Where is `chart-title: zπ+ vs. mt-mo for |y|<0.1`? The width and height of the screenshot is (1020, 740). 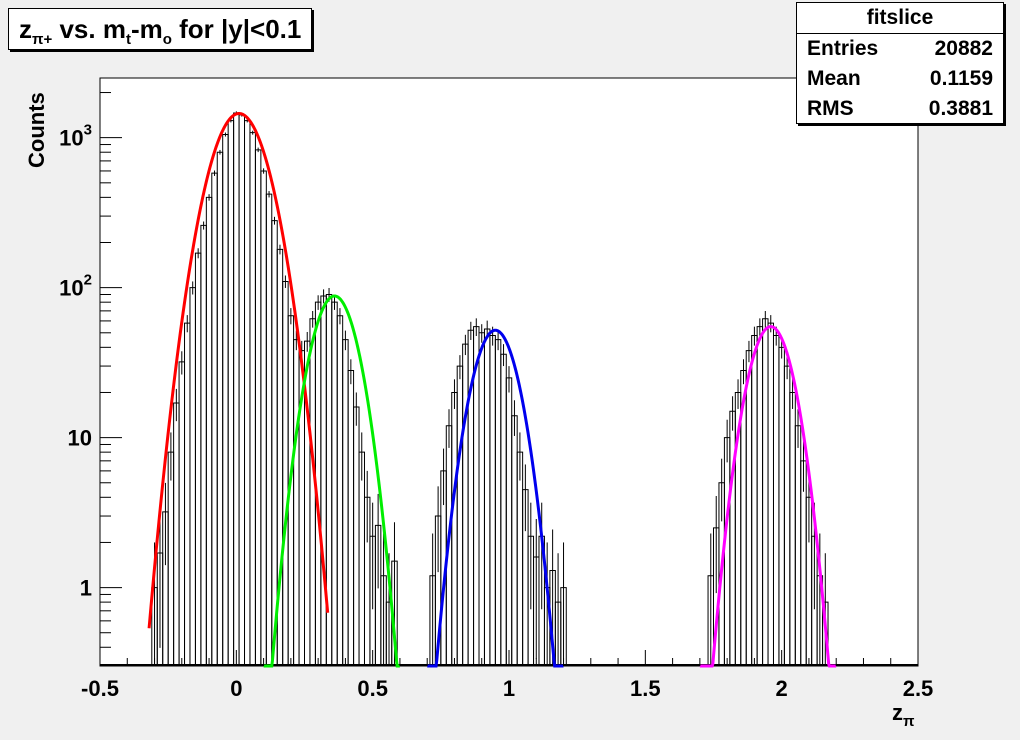
chart-title: zπ+ vs. mt-mo for |y|<0.1 is located at coordinates (160, 29).